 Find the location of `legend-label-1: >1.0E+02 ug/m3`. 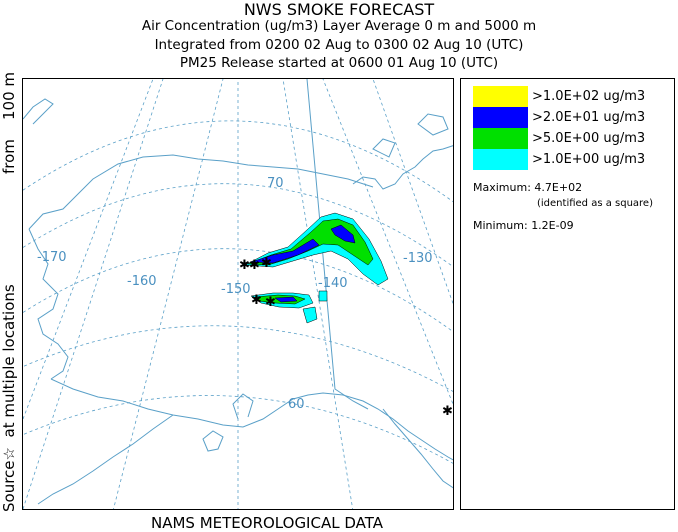

legend-label-1: >1.0E+02 ug/m3 is located at coordinates (589, 96).